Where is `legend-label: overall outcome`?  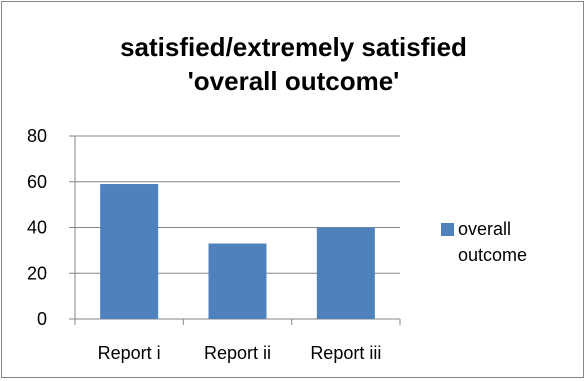 legend-label: overall outcome is located at coordinates (493, 242).